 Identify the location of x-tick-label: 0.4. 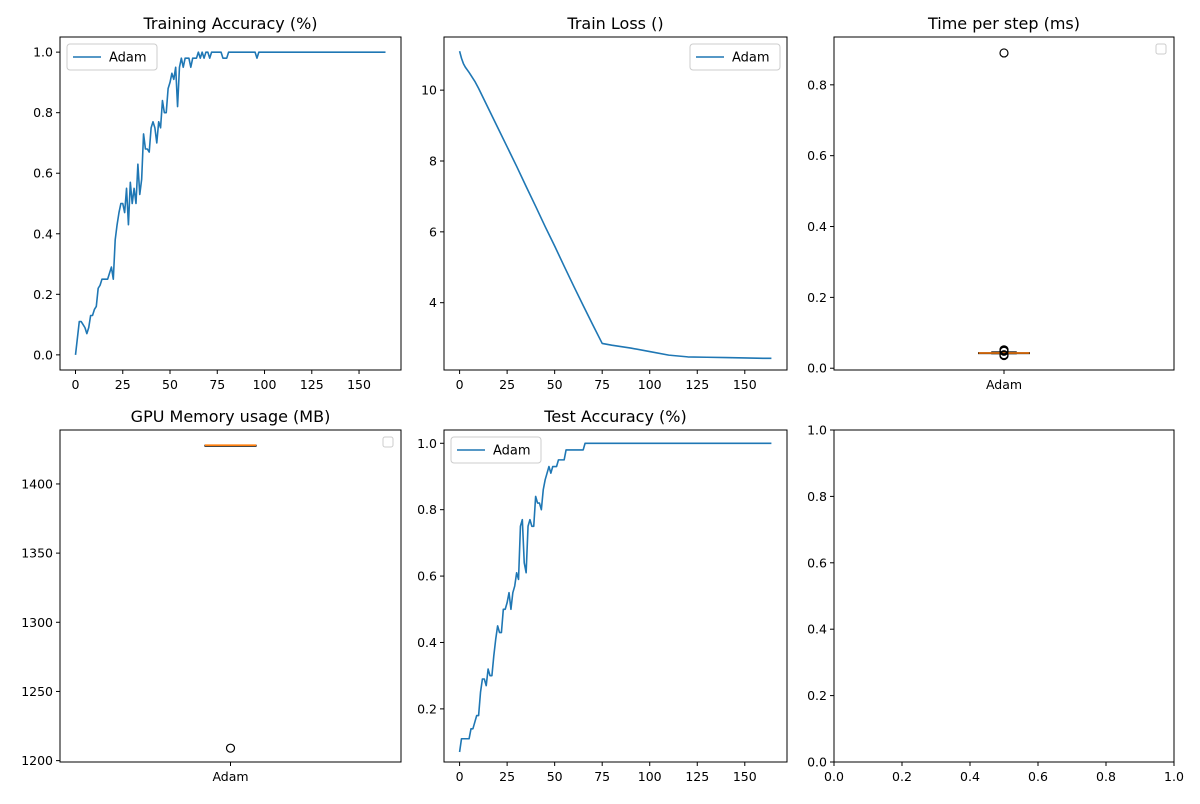
(970, 776).